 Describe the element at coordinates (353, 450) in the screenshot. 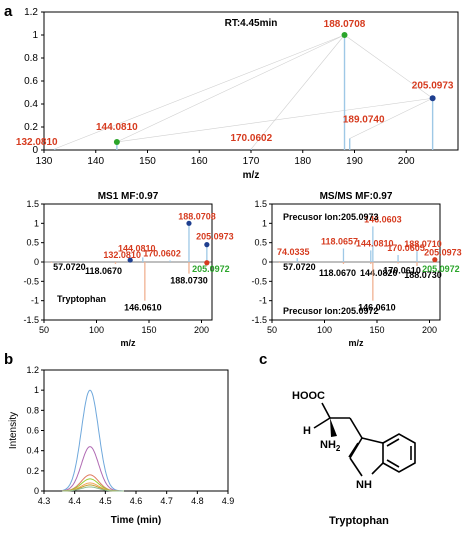

I see `pyrrole-double-bond` at that location.